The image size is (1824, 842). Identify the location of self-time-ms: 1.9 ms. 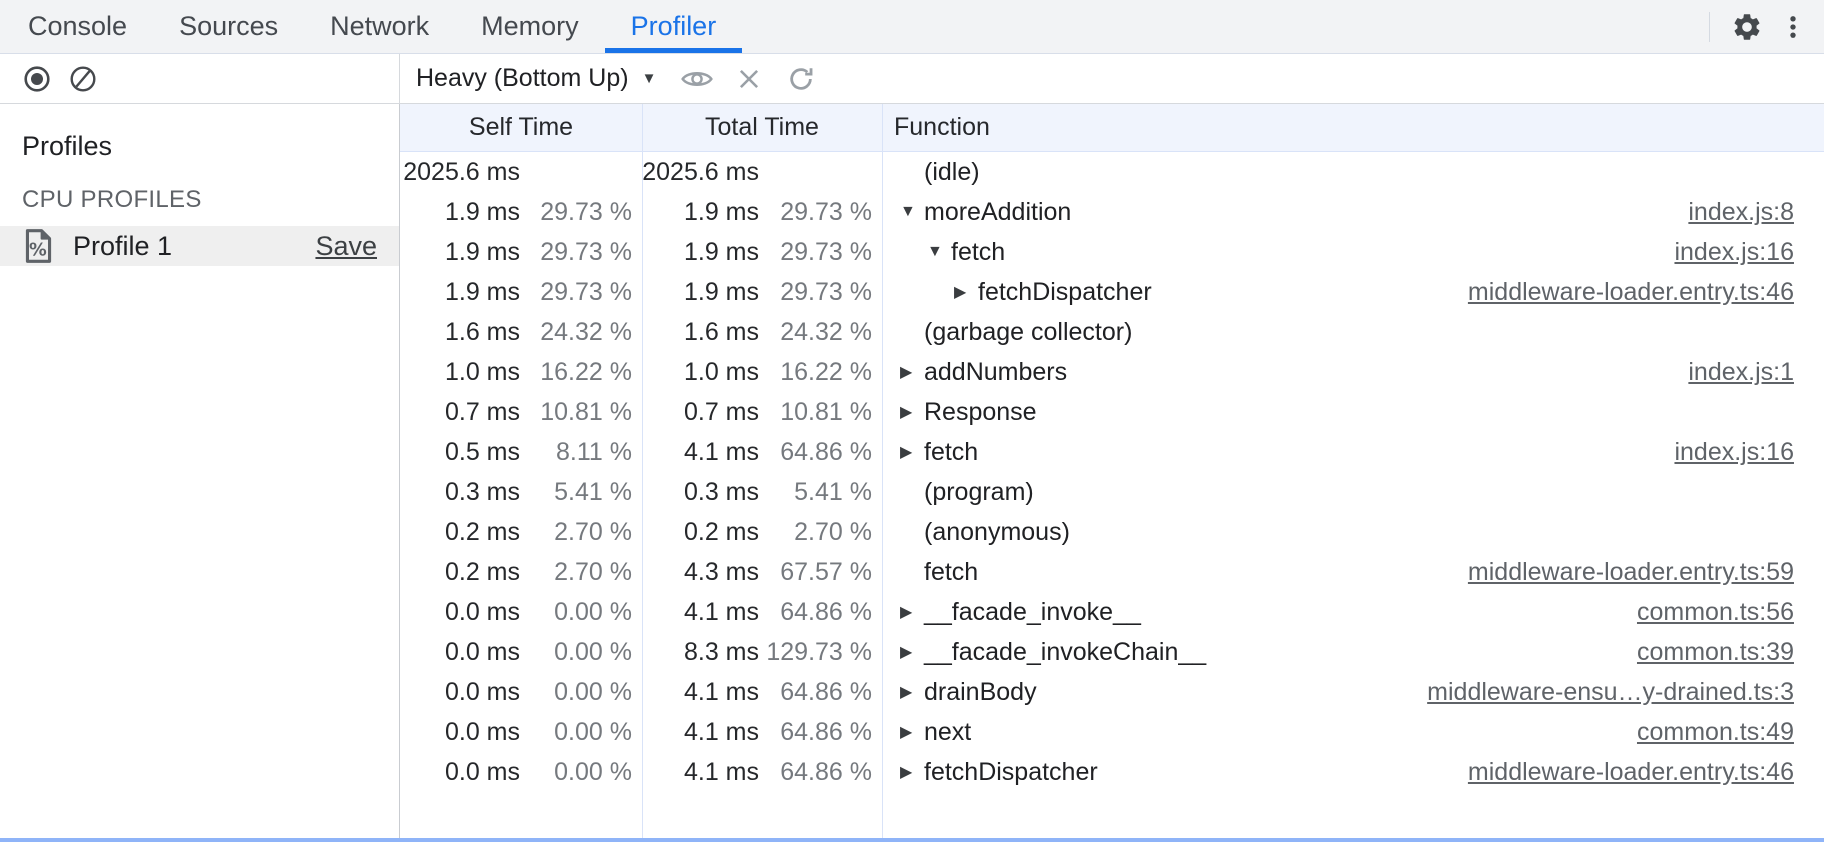
(482, 291).